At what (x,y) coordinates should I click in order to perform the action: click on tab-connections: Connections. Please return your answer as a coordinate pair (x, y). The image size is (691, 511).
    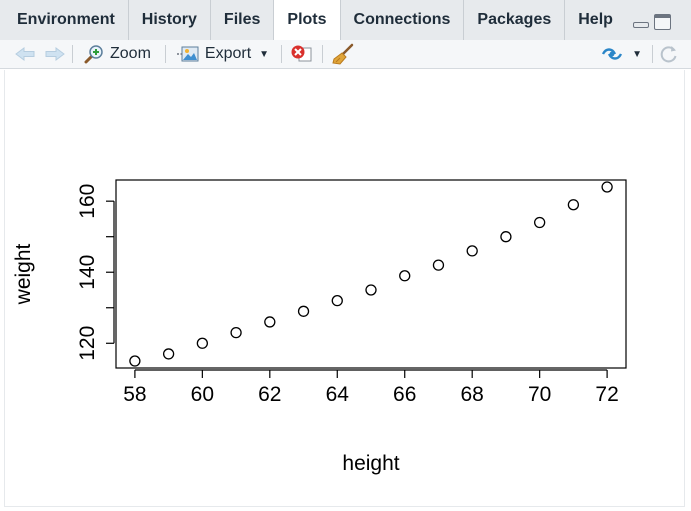
    Looking at the image, I should click on (403, 20).